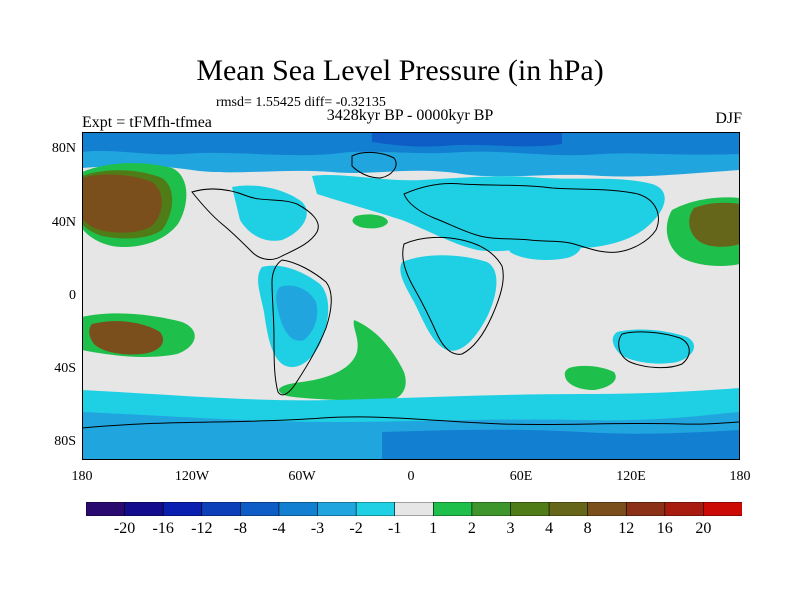  What do you see at coordinates (65, 368) in the screenshot?
I see `lat-label-40s: 40S` at bounding box center [65, 368].